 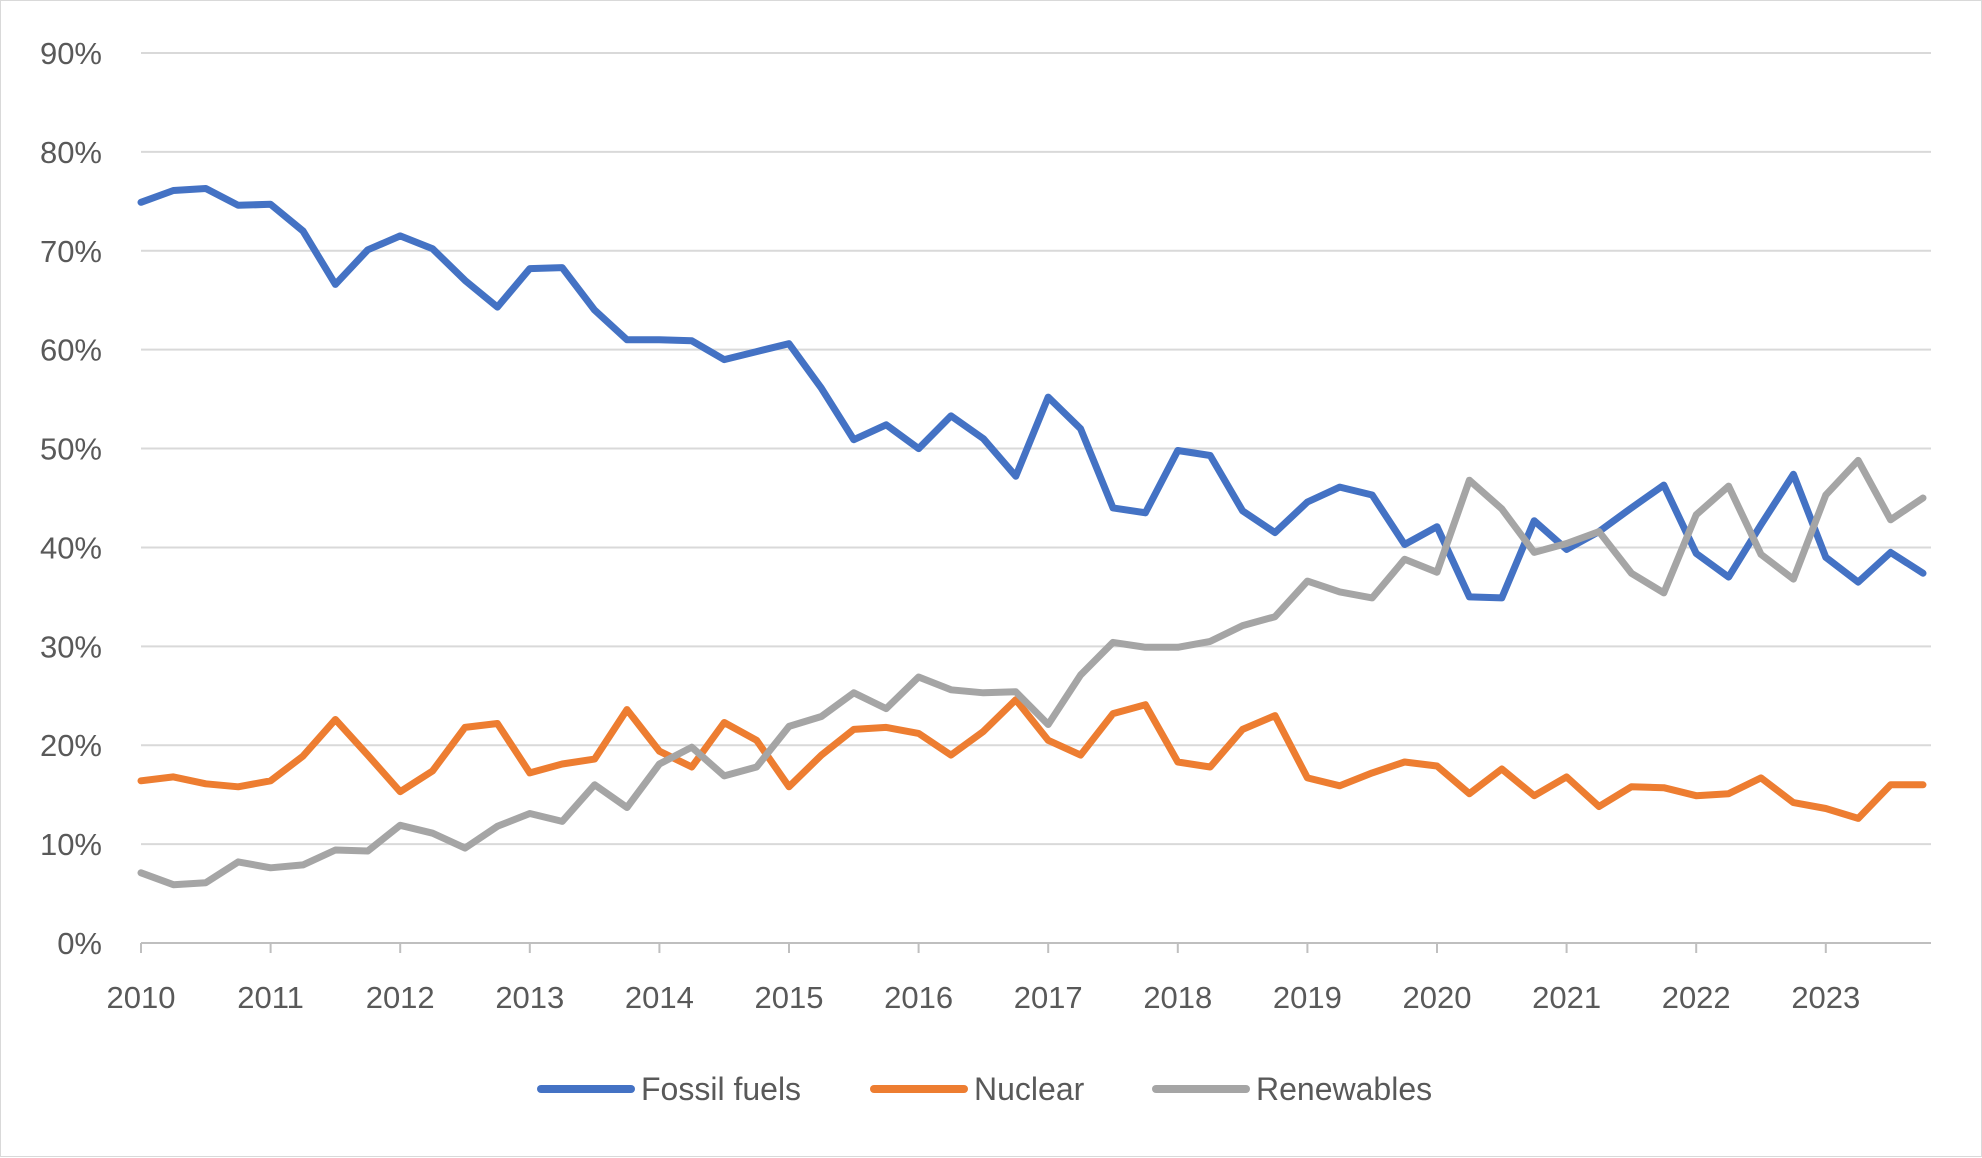 I want to click on x-tick-label: 2014, so click(x=659, y=997).